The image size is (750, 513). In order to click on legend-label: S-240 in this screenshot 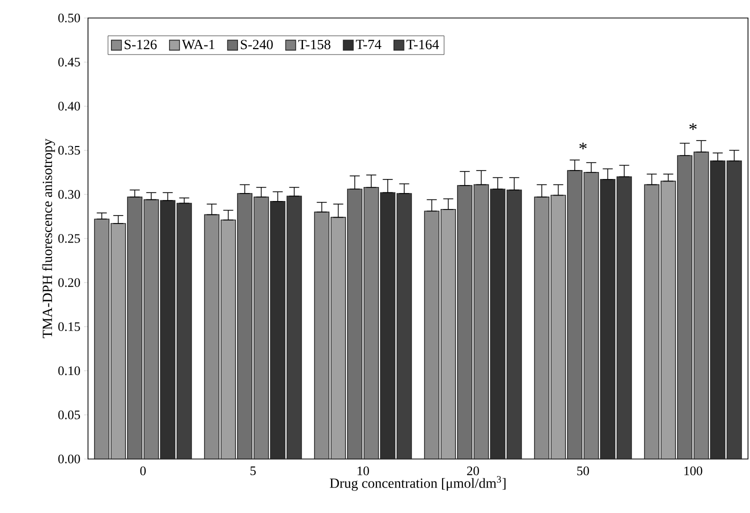, I will do `click(256, 45)`.